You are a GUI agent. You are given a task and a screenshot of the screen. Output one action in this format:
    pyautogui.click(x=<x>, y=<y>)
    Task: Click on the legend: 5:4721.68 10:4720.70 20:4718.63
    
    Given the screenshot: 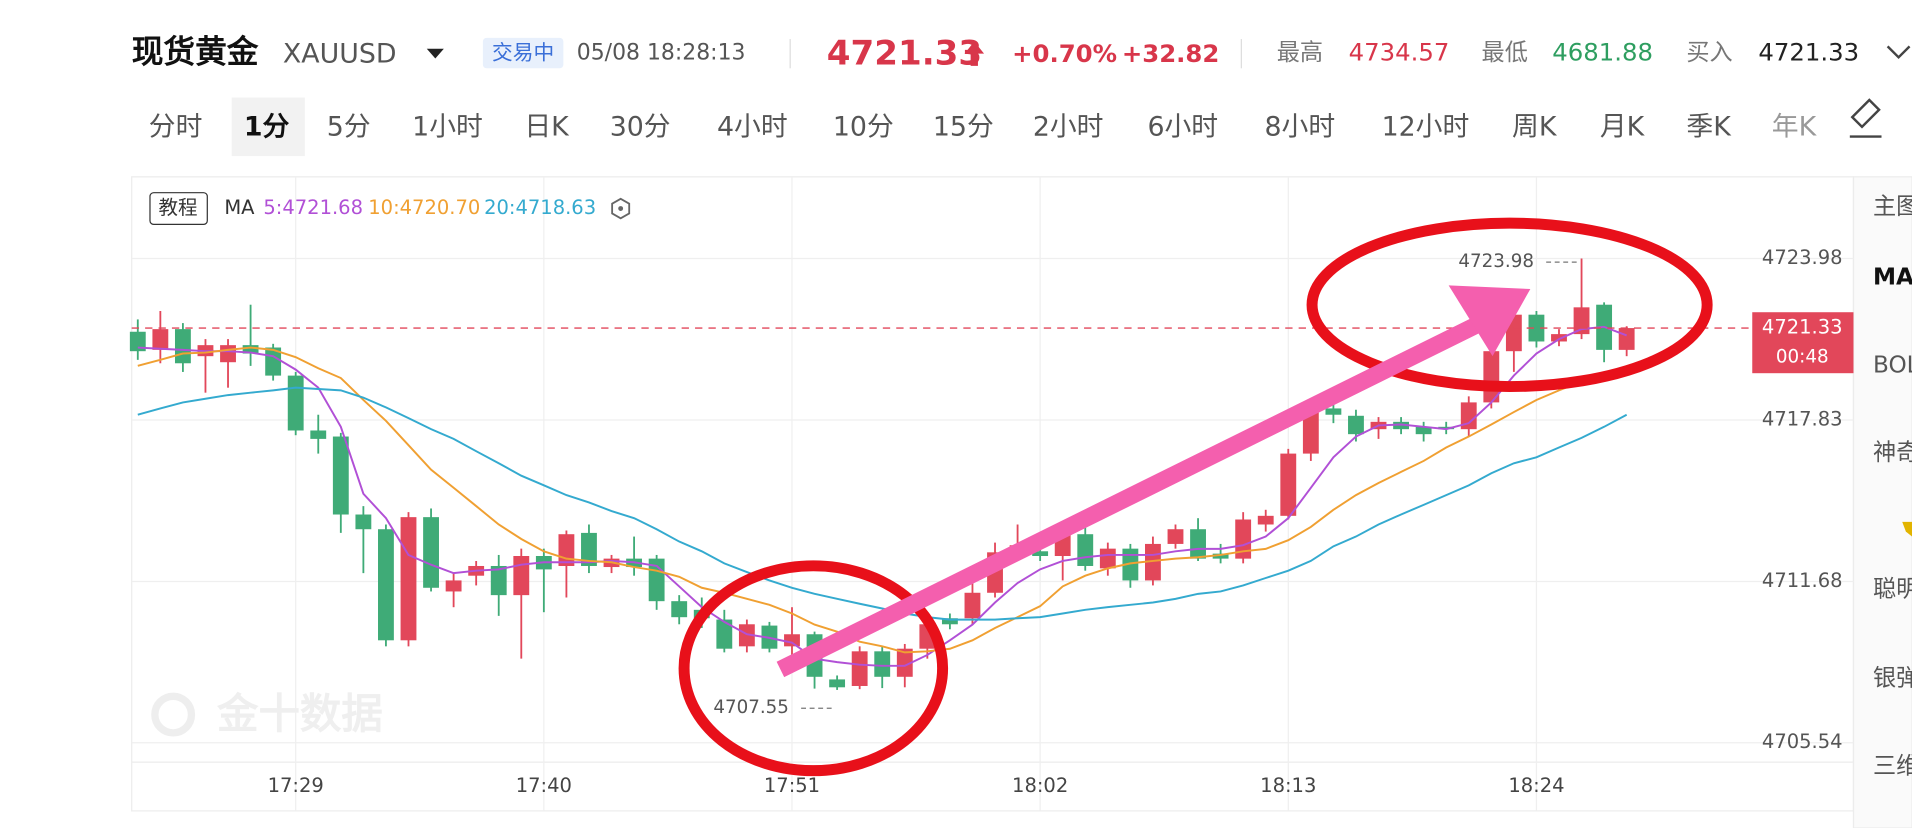 What is the action you would take?
    pyautogui.click(x=429, y=207)
    